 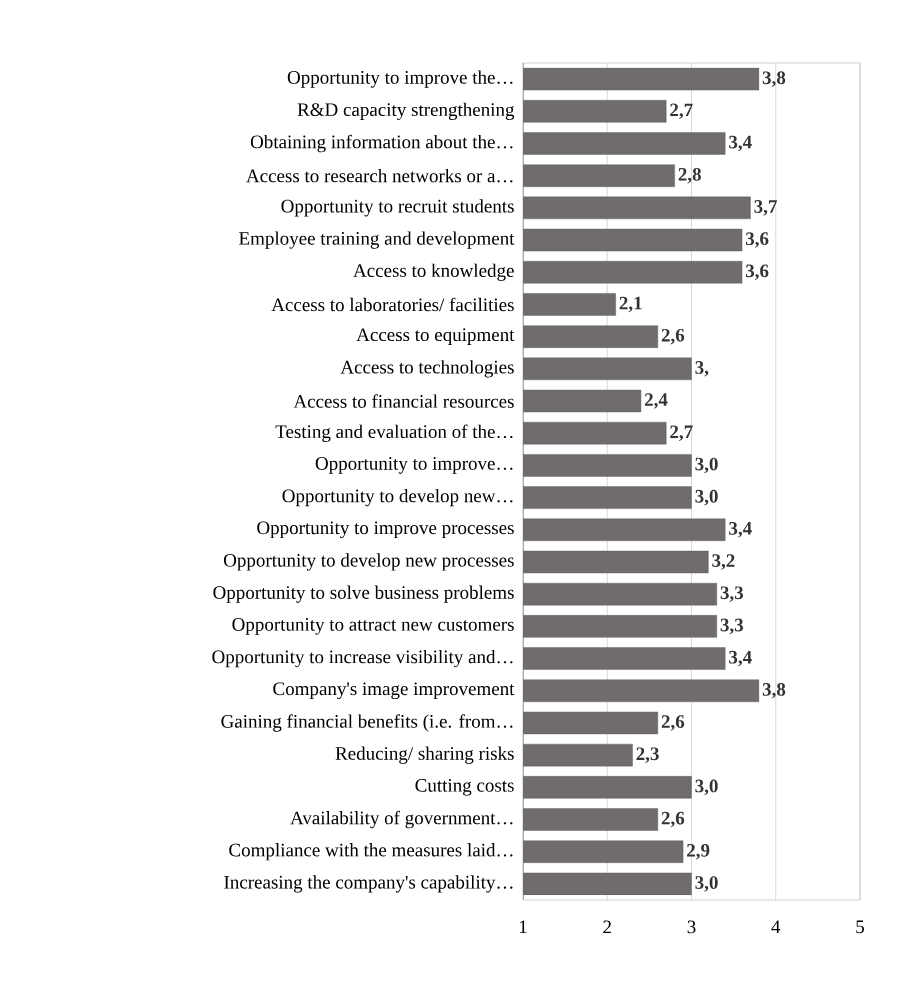 What do you see at coordinates (607, 927) in the screenshot?
I see `x-tick-label: 2` at bounding box center [607, 927].